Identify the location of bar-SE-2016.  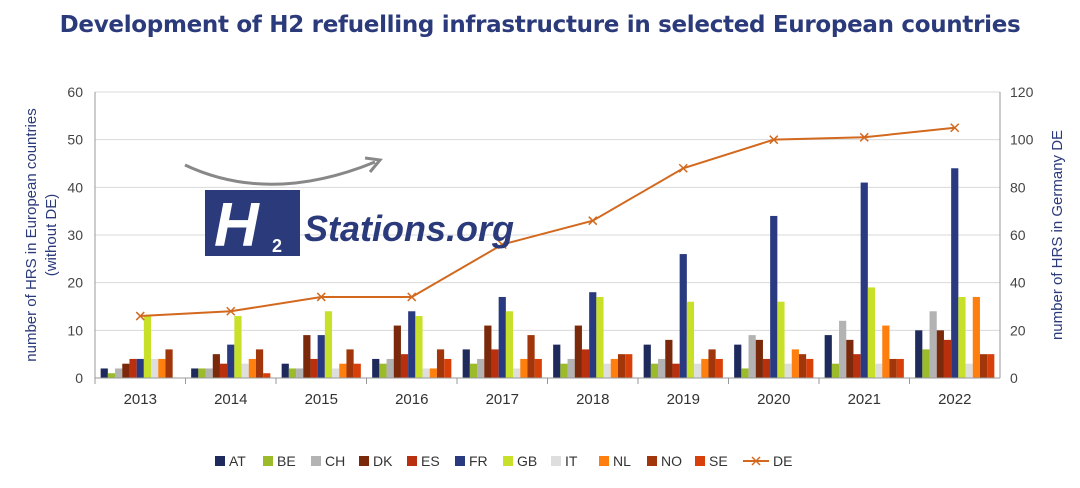
(448, 368).